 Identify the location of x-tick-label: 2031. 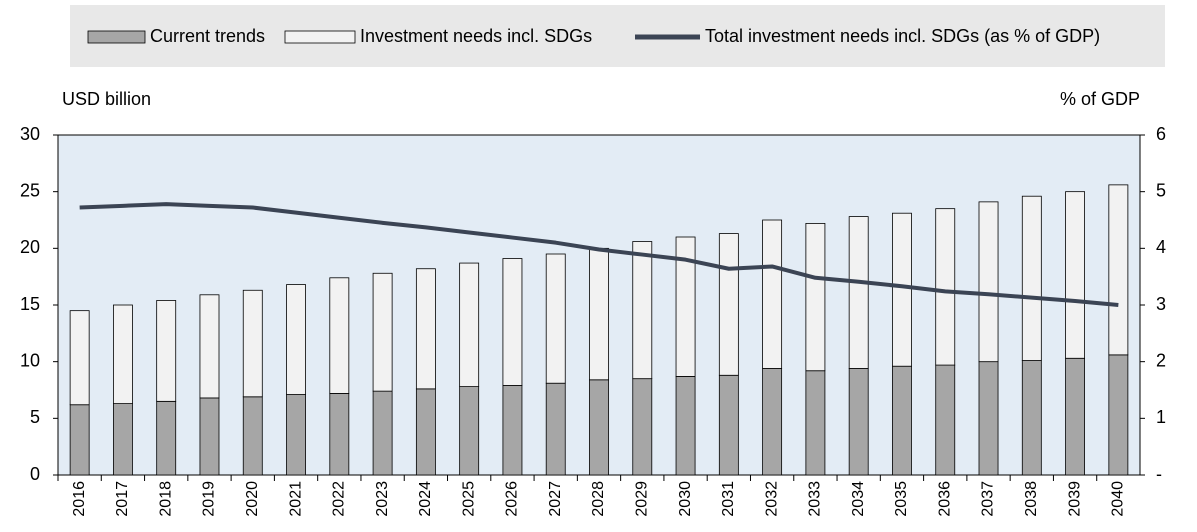
(728, 499).